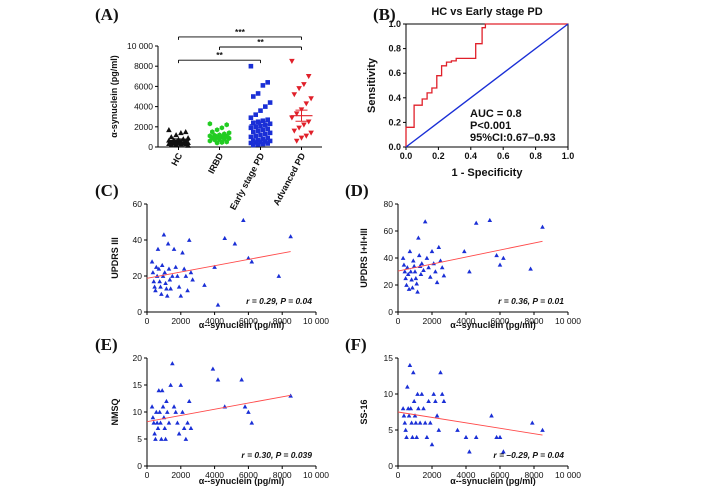 The image size is (706, 497). Describe the element at coordinates (139, 466) in the screenshot. I see `y-tick-label-e: 0` at that location.